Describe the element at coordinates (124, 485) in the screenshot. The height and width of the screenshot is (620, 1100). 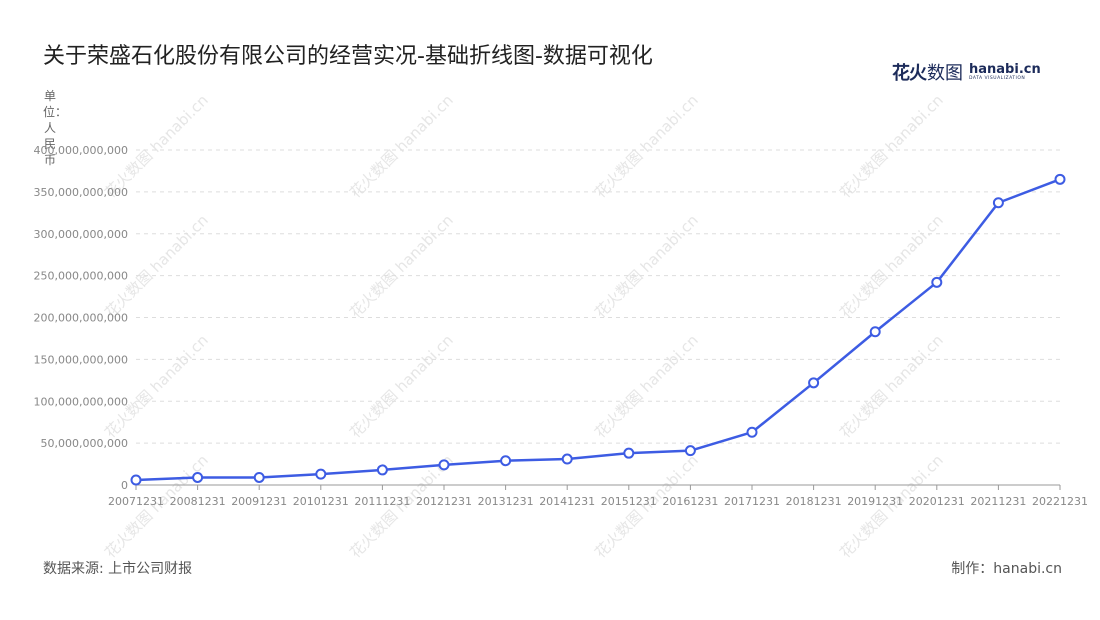
I see `y-tick-label: 0` at that location.